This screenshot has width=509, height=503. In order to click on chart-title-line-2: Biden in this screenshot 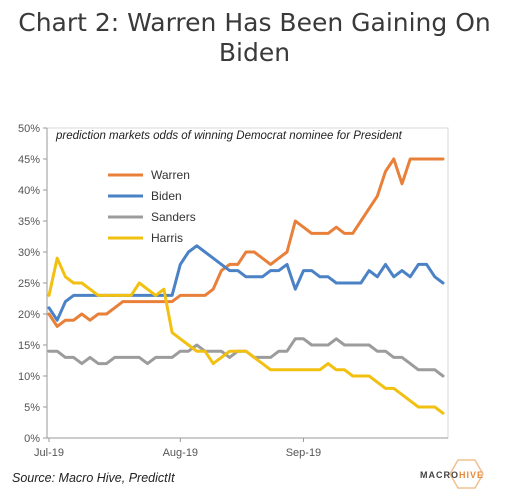, I will do `click(254, 52)`.